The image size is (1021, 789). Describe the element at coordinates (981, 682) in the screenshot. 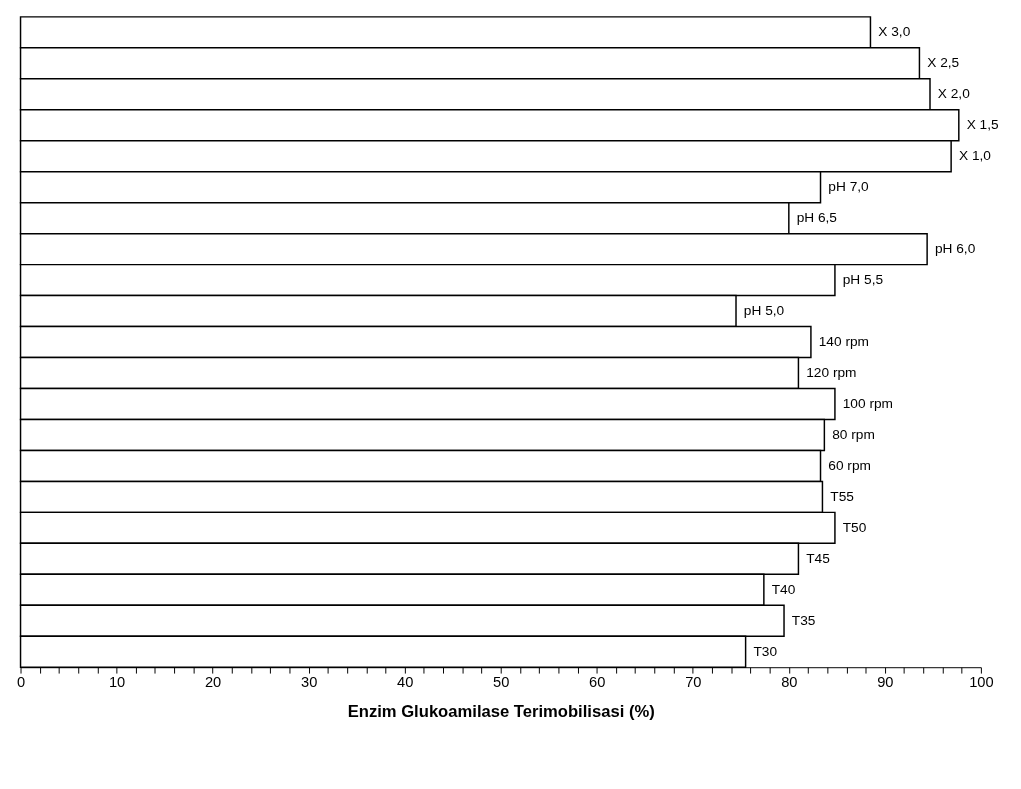

I see `x-tick-label: 100` at that location.